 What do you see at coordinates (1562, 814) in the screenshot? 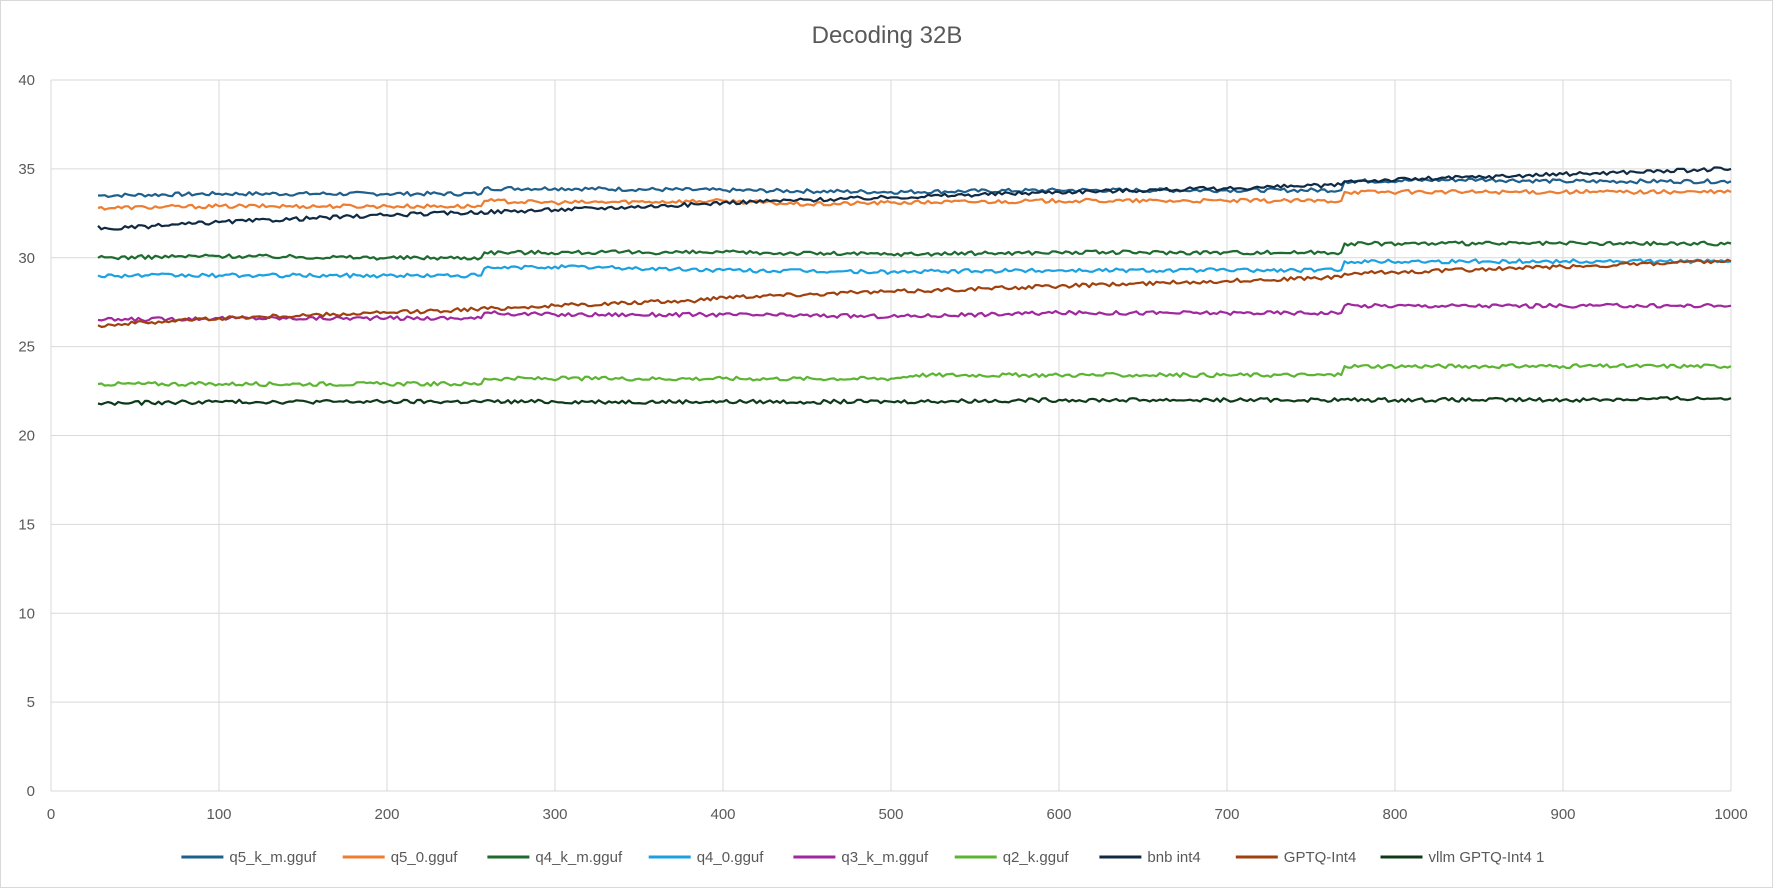
I see `x-tick-label: 900` at bounding box center [1562, 814].